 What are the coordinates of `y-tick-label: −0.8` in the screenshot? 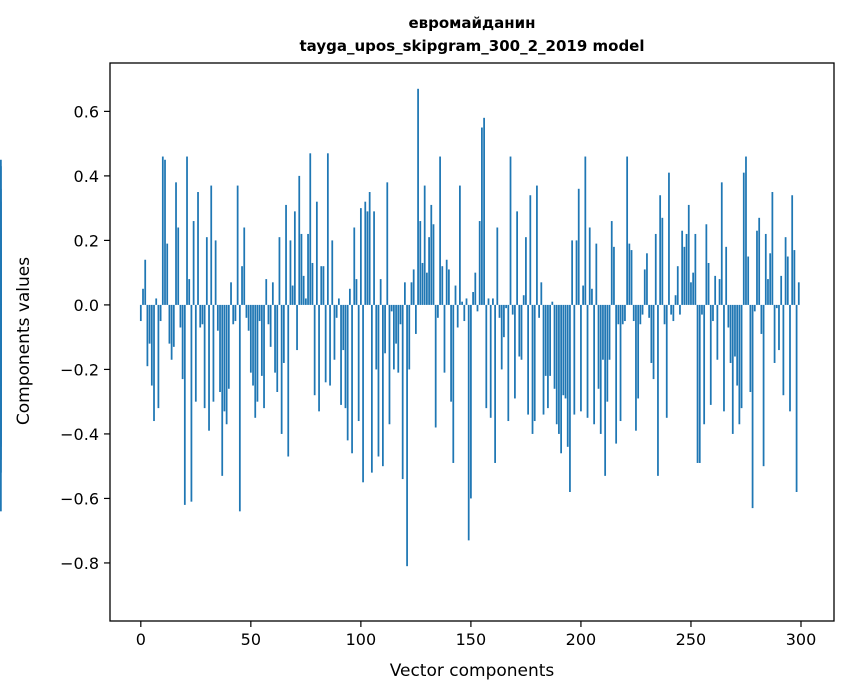 It's located at (79, 563).